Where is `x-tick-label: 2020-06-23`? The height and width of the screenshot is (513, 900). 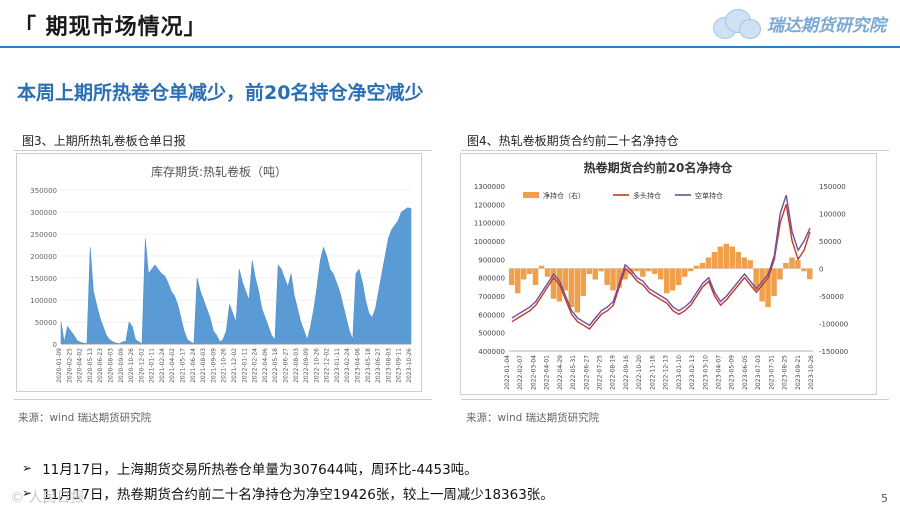 x-tick-label: 2020-06-23 is located at coordinates (100, 365).